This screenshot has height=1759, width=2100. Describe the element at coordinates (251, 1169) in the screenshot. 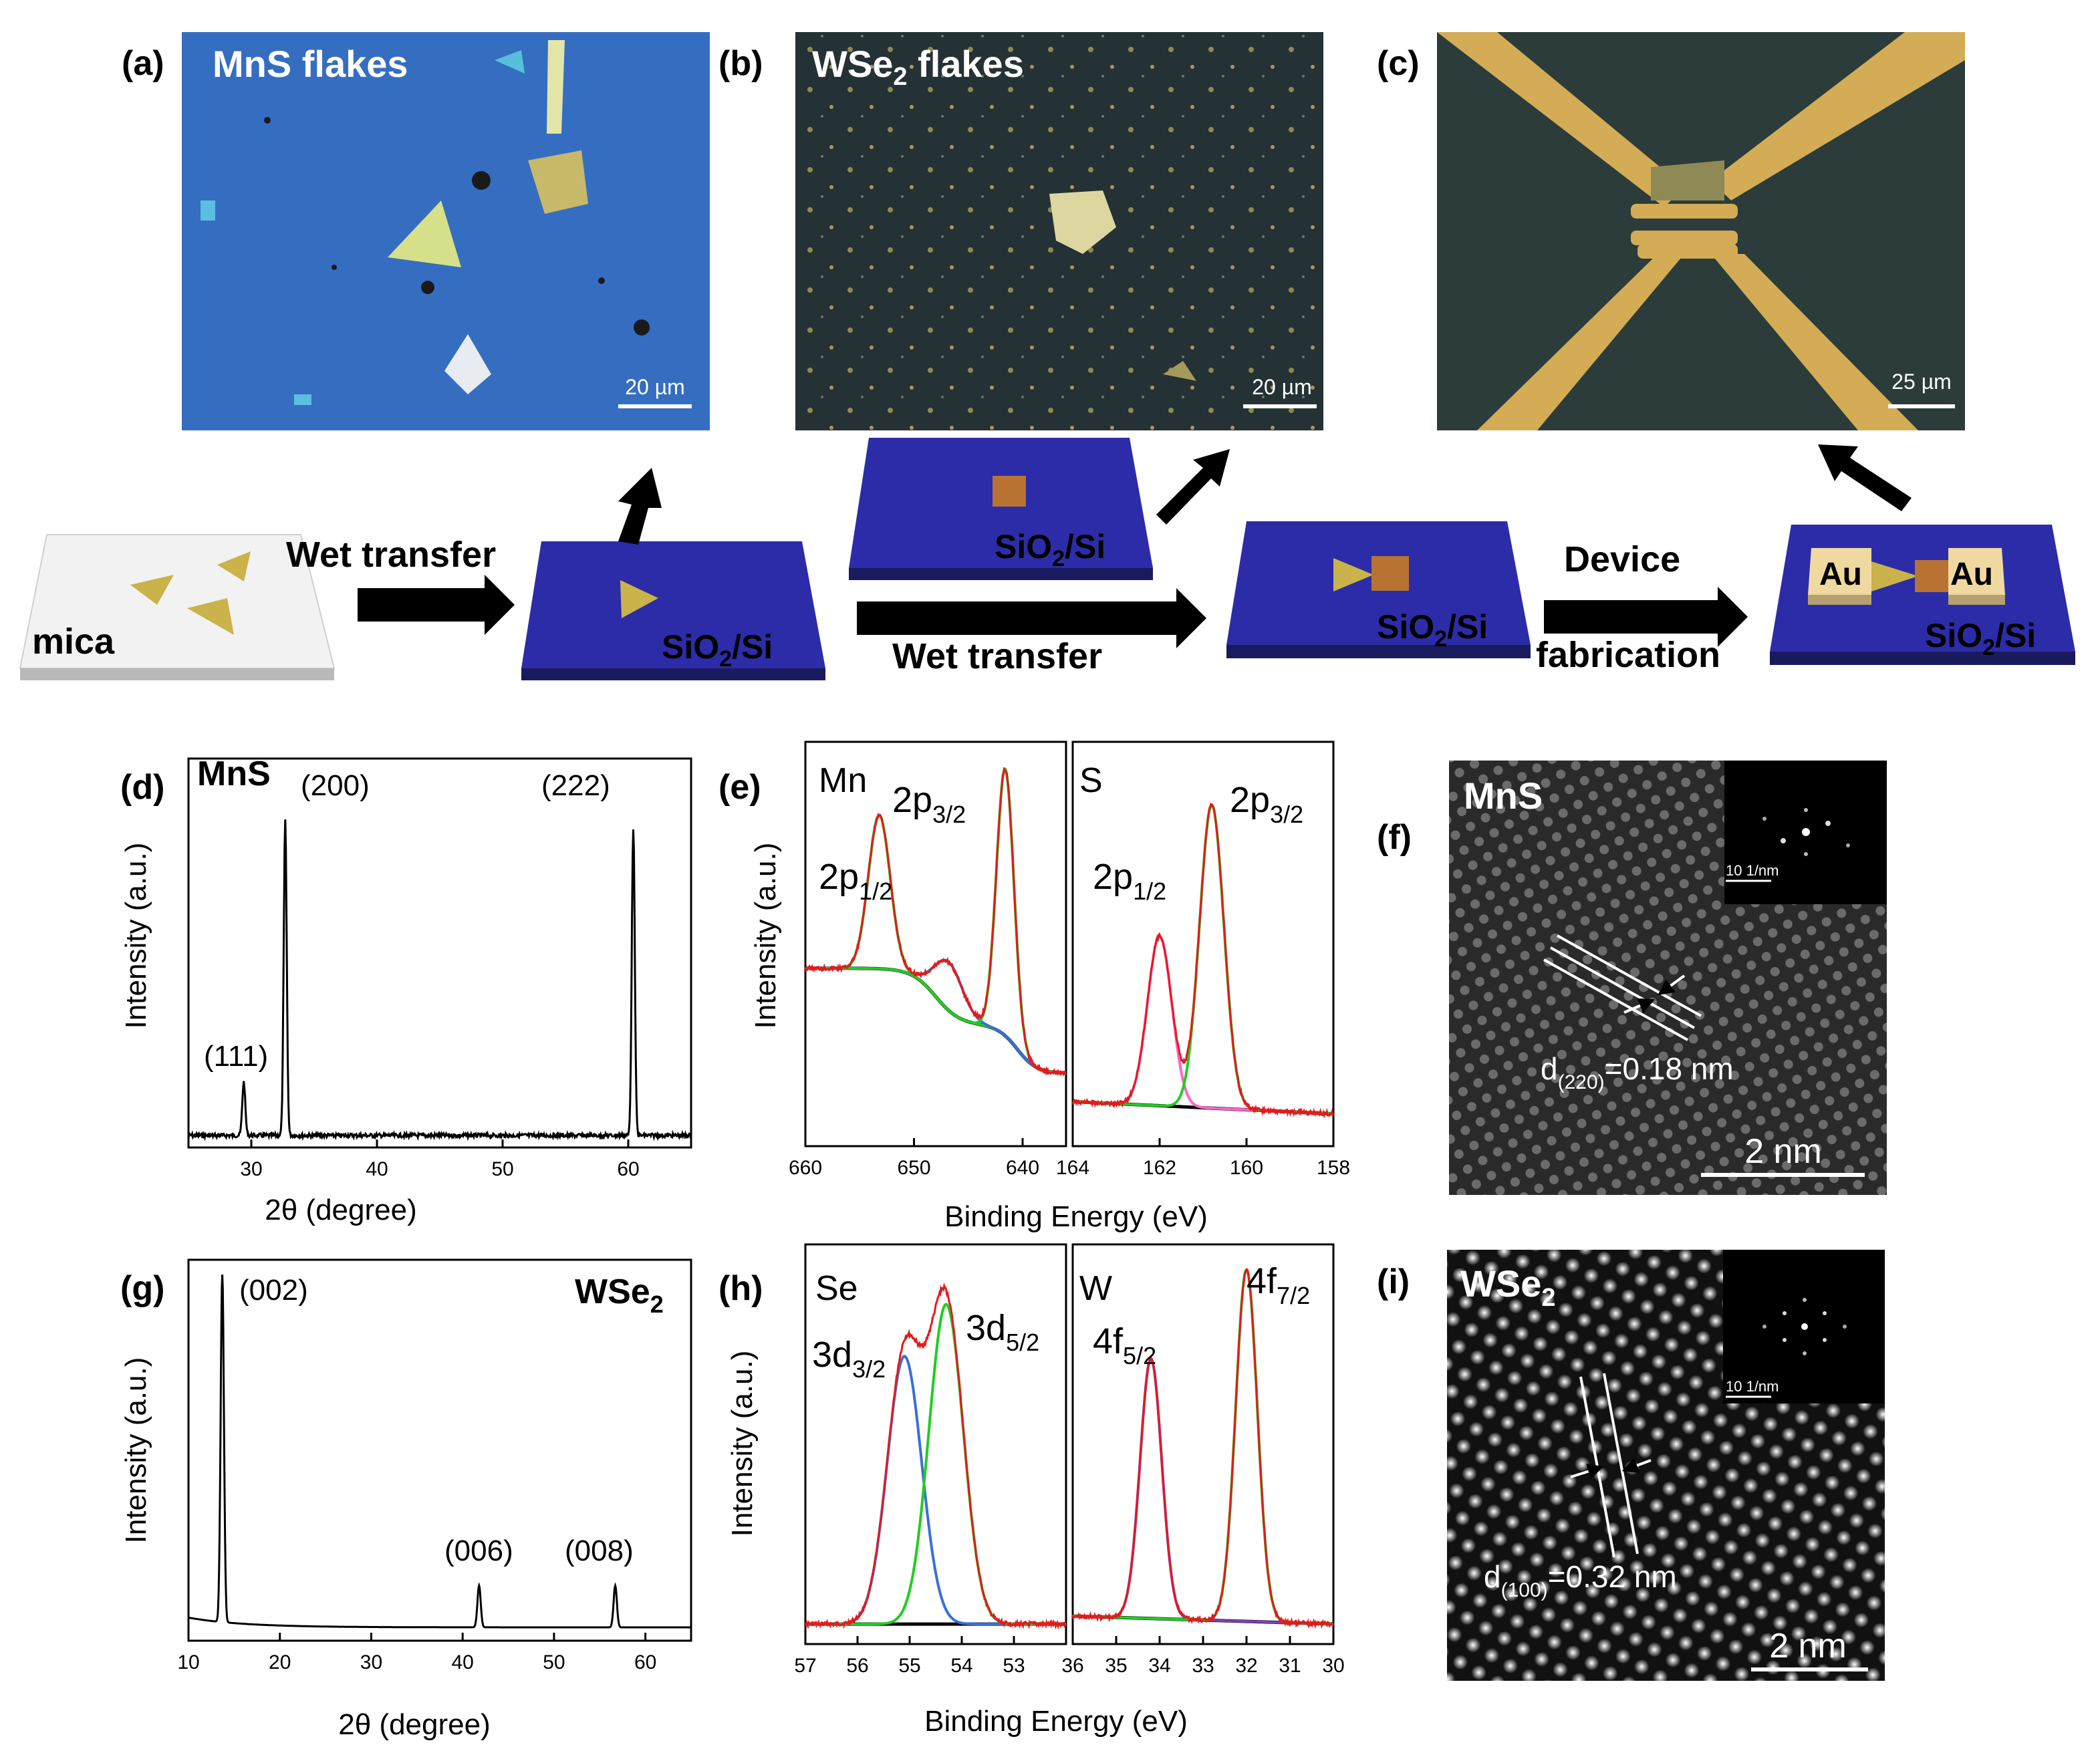

I see `chart-d-tick-label: 30` at that location.